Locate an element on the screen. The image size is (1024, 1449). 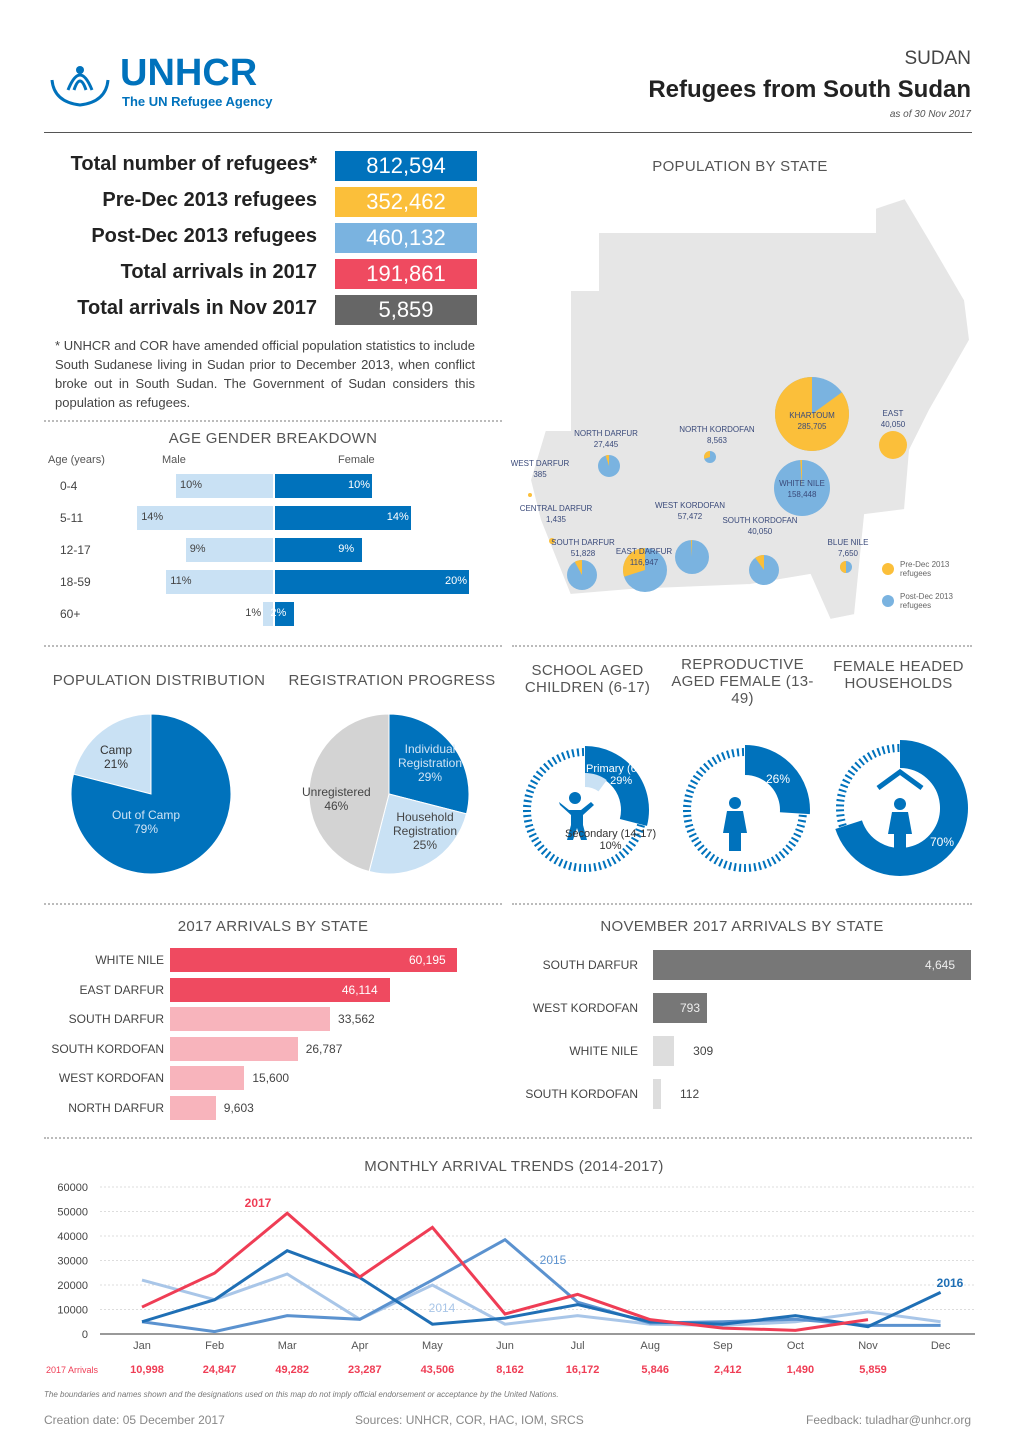
state-name: WEST KORDOFAN is located at coordinates (585, 1008).